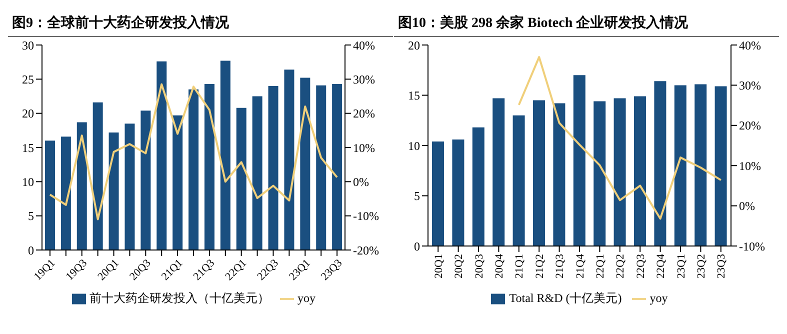  I want to click on line-series, so click(620, 138).